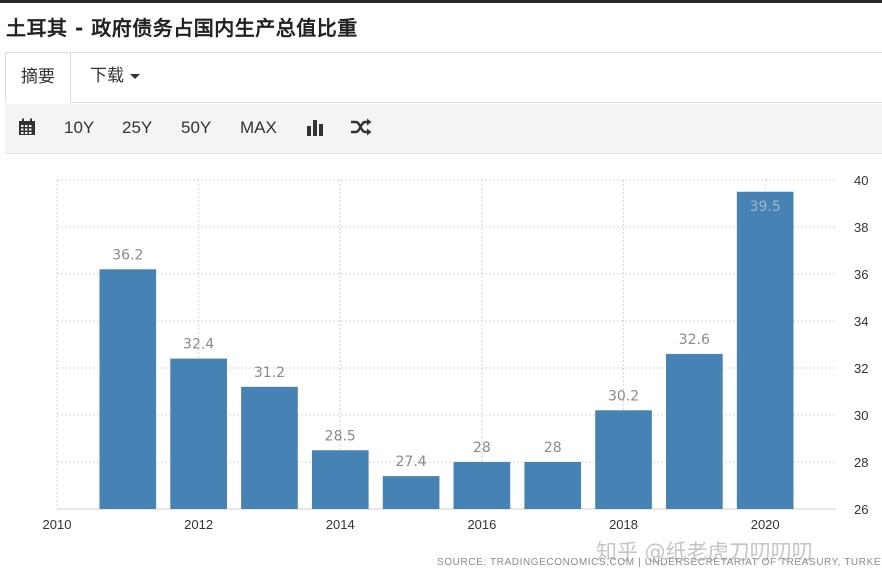 The image size is (882, 586). Describe the element at coordinates (128, 389) in the screenshot. I see `bar-2011` at that location.